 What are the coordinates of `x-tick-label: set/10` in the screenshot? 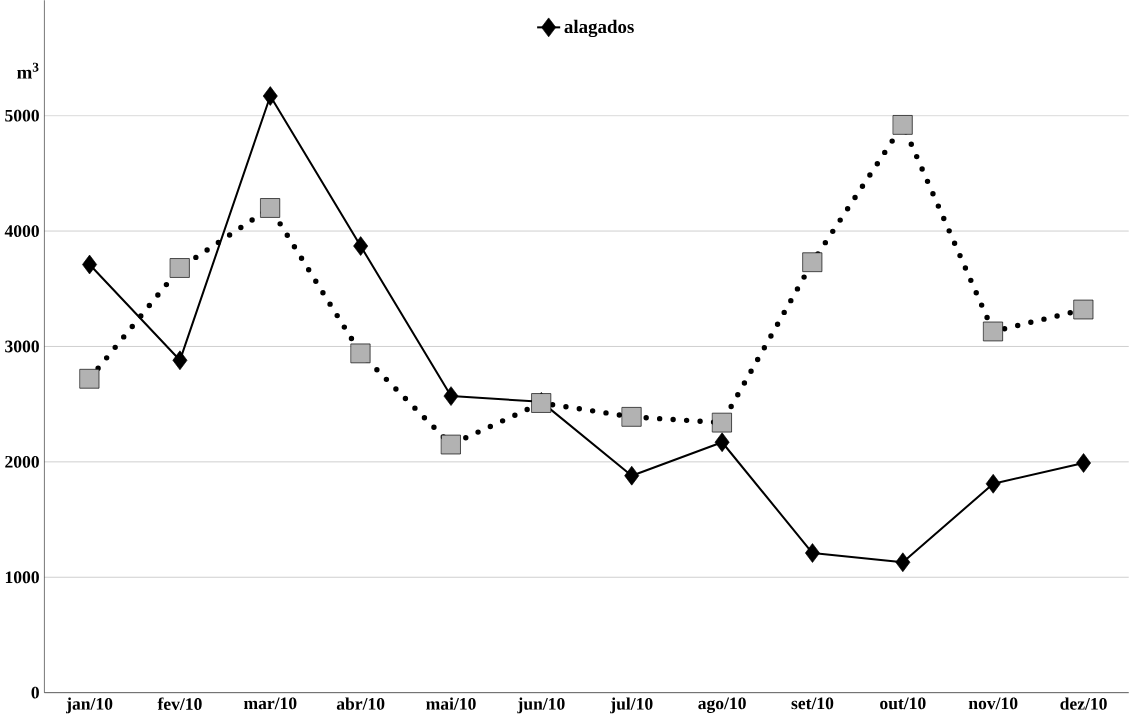 It's located at (812, 703).